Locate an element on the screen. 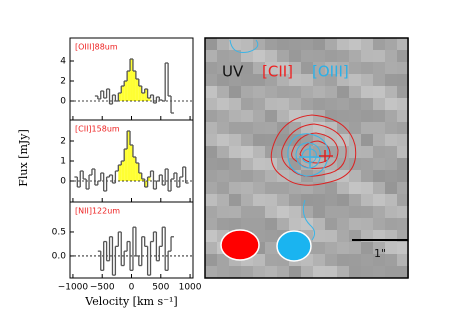 Image resolution: width=468 pixels, height=331 pixels. spectrum-panel: 0 2 4 [OIII]88um is located at coordinates (127, 79).